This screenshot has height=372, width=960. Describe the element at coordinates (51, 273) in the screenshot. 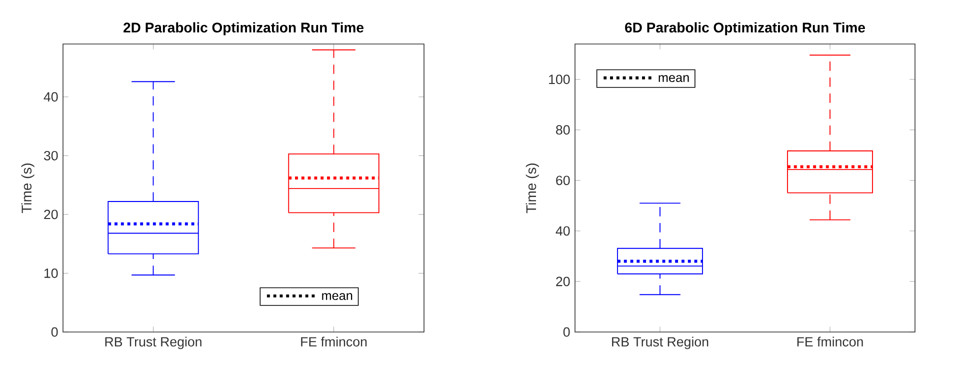

I see `y-tick-label: 10` at that location.